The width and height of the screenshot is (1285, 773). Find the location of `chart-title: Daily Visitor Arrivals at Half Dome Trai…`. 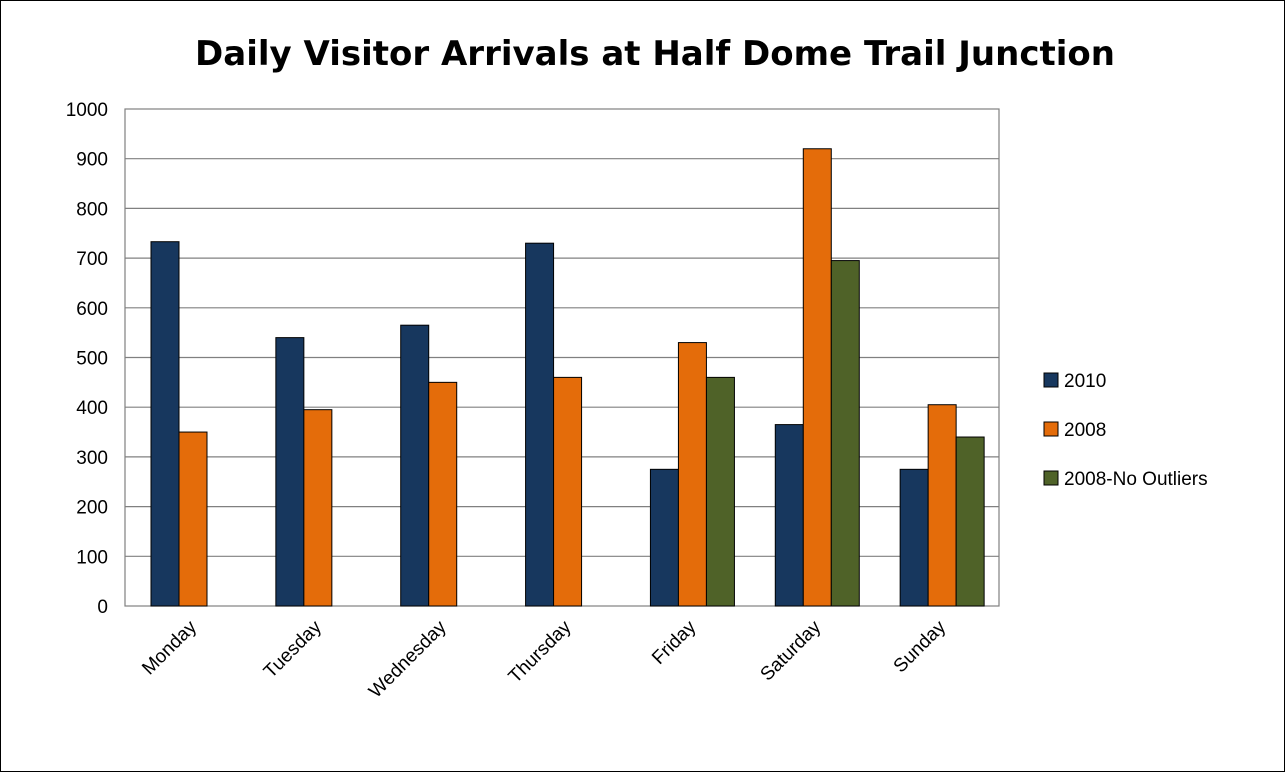

chart-title: Daily Visitor Arrivals at Half Dome Trai… is located at coordinates (655, 54).